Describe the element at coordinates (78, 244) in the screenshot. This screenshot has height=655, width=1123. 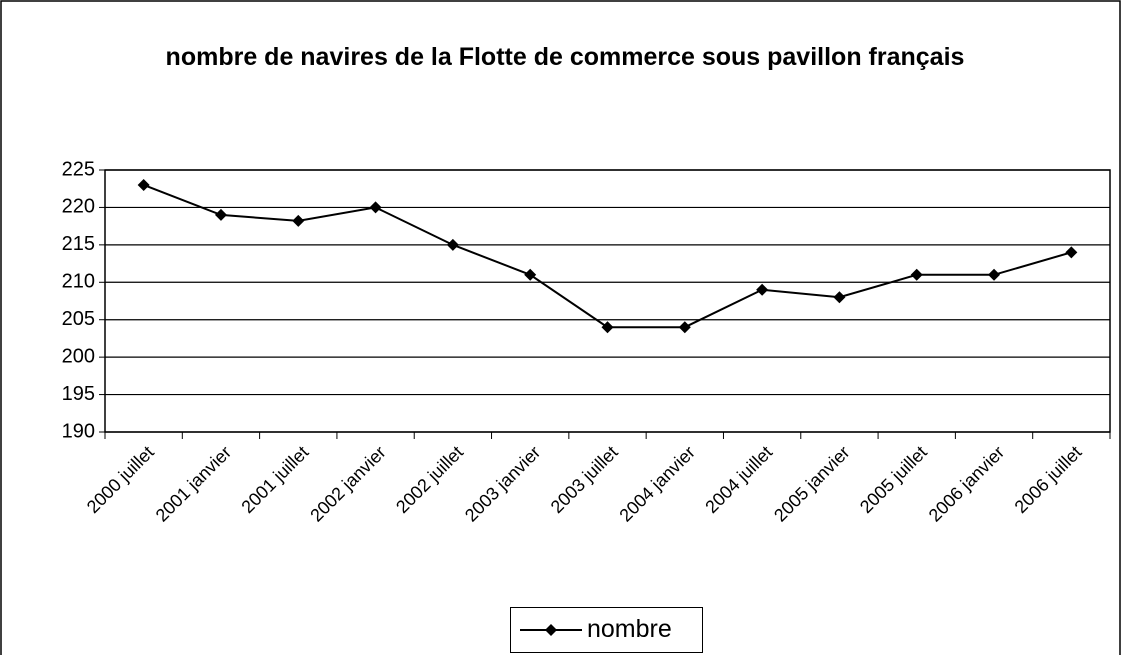
I see `y-tick-label: 215` at that location.